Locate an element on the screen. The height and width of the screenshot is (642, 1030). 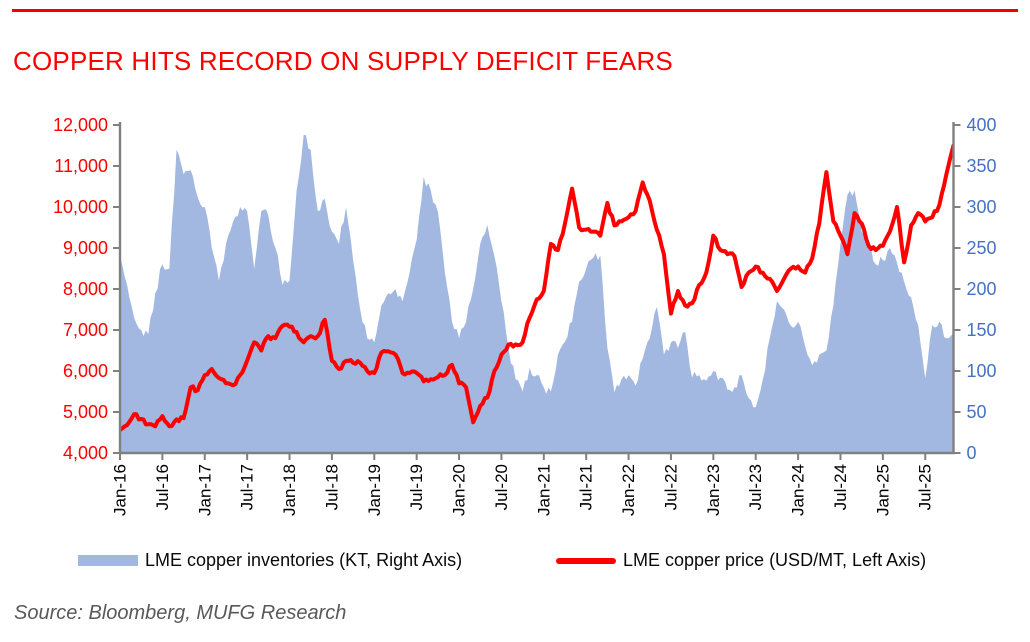
x-axis-tick-label: Jul-22 is located at coordinates (671, 487).